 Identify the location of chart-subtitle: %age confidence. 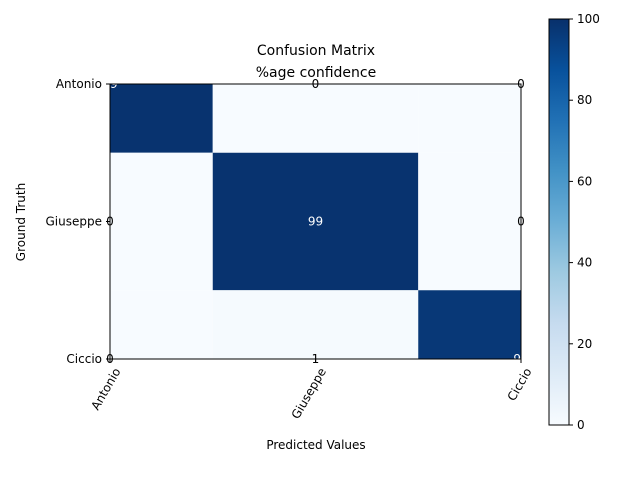
(316, 73).